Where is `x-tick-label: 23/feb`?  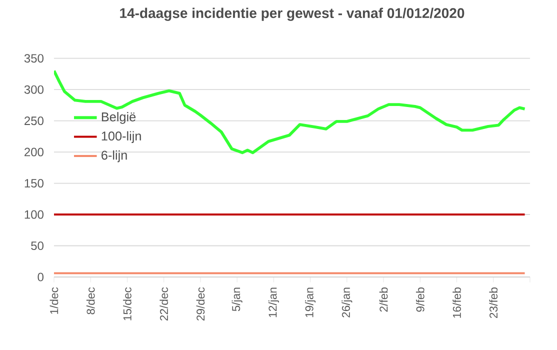 x-tick-label: 23/feb is located at coordinates (493, 303).